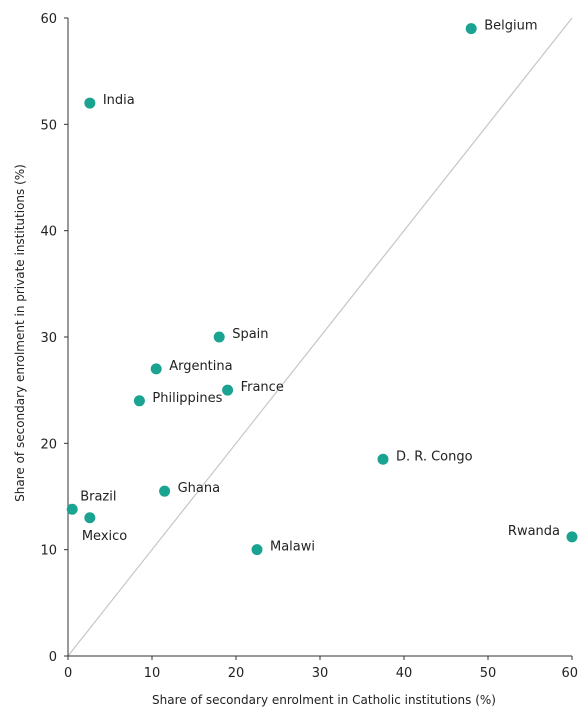 Image resolution: width=580 pixels, height=709 pixels. I want to click on data-point-label: India, so click(119, 100).